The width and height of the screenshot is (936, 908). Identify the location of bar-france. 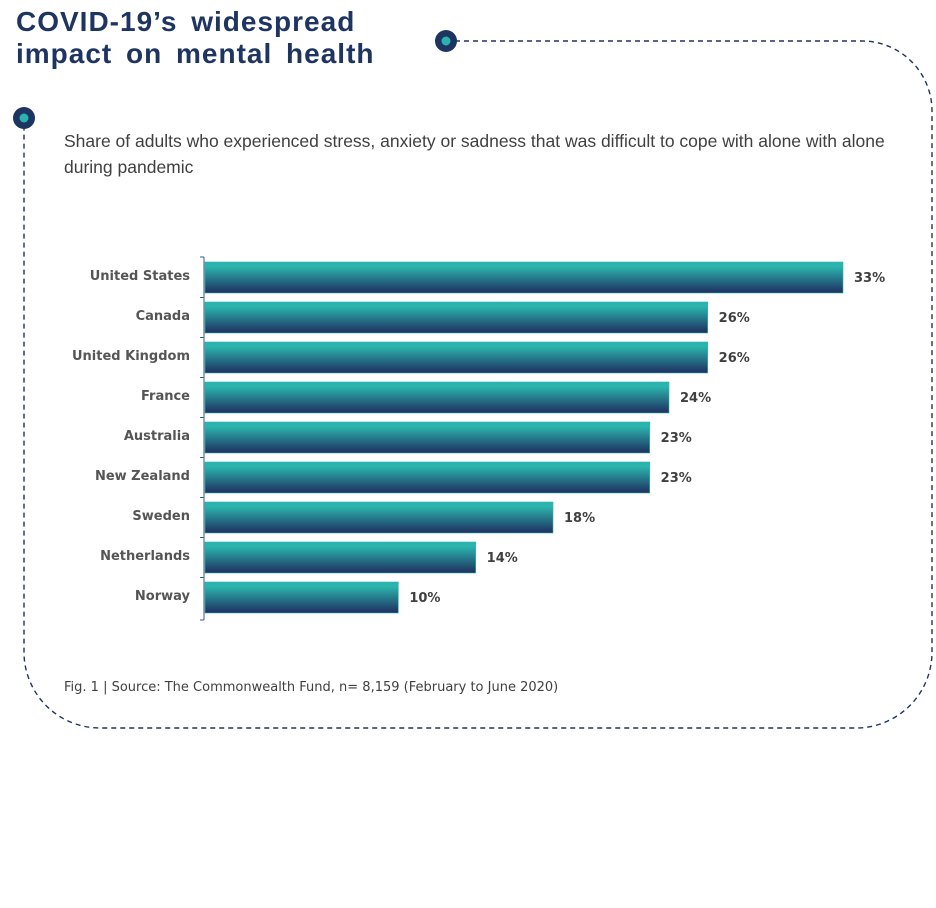
(437, 397).